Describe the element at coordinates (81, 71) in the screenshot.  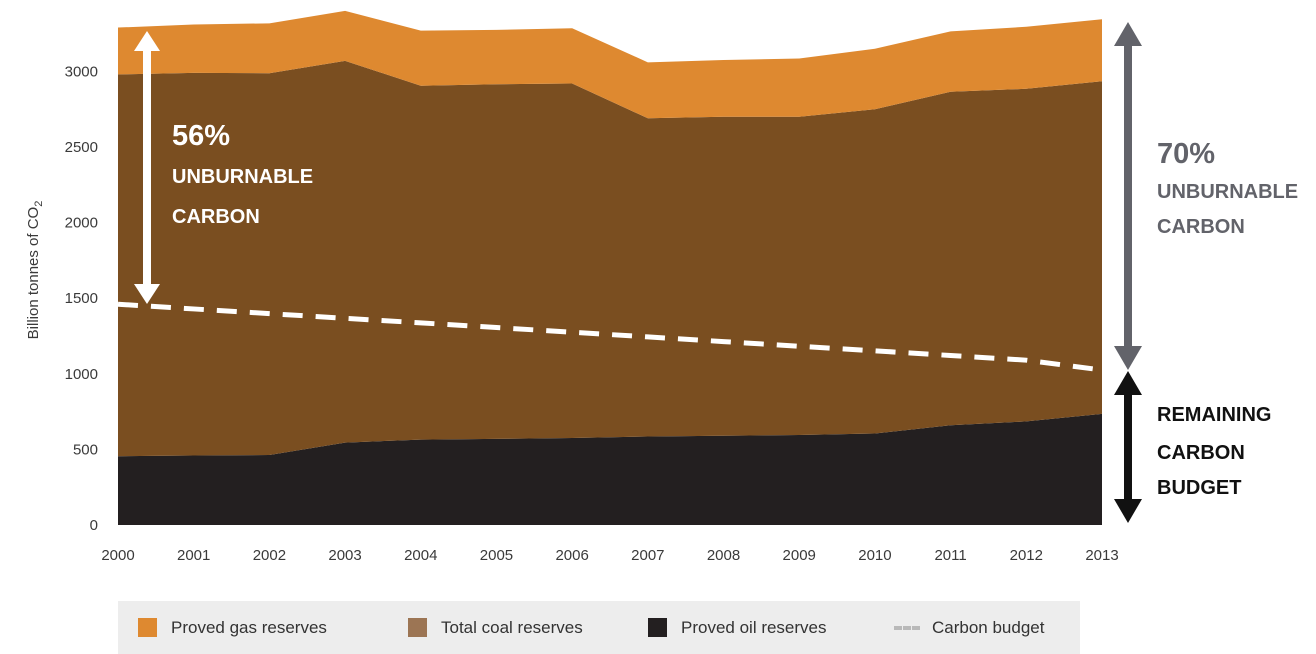
I see `y-tick-label: 3000` at that location.